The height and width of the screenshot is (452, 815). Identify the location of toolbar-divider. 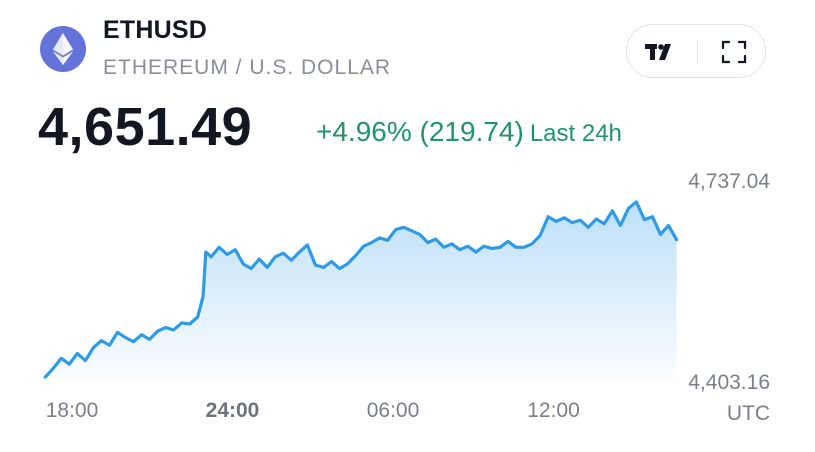
(697, 52).